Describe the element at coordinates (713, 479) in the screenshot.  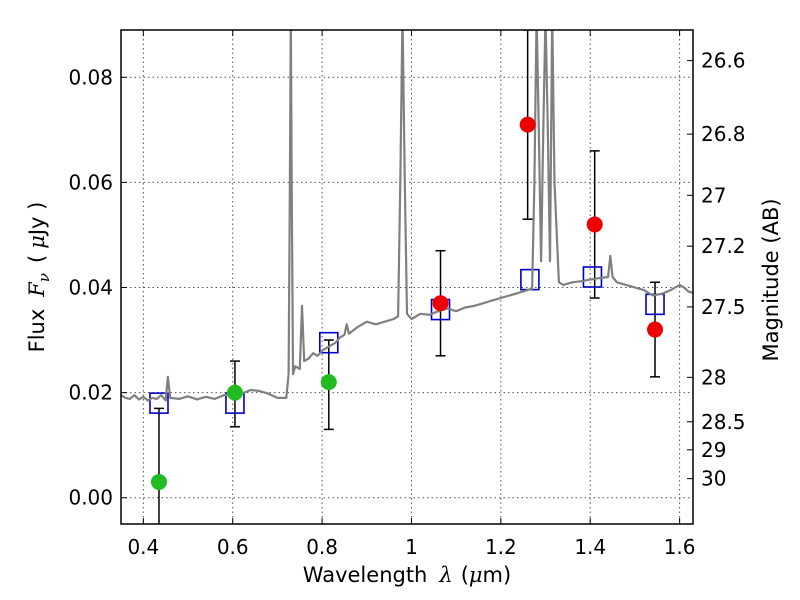
I see `magnitude-tick-label: 30` at that location.